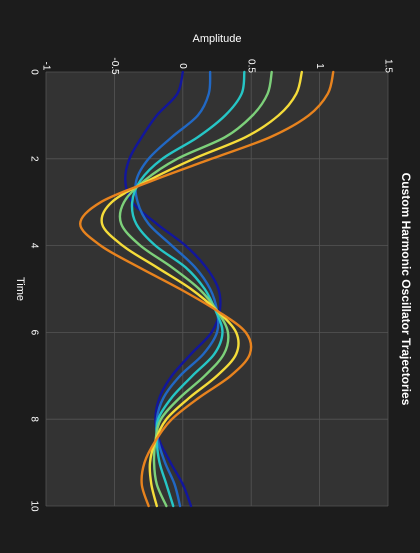 The width and height of the screenshot is (420, 553). I want to click on y-tick-label: -1, so click(45, 66).